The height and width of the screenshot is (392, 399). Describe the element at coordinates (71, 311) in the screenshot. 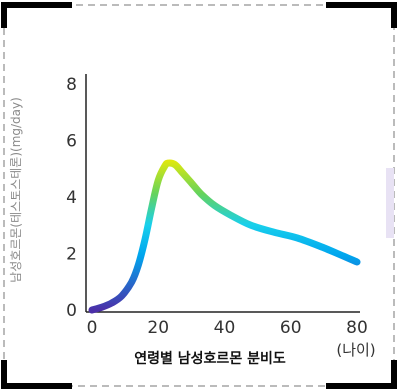

I see `y-tick-label: 0` at that location.